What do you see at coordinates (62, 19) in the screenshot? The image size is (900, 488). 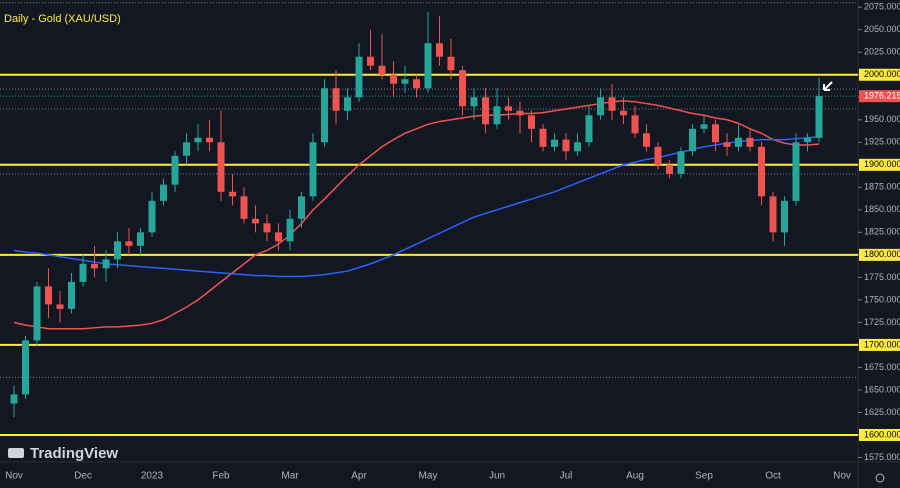 I see `chart-title: Daily - Gold (XAU/USD)` at bounding box center [62, 19].